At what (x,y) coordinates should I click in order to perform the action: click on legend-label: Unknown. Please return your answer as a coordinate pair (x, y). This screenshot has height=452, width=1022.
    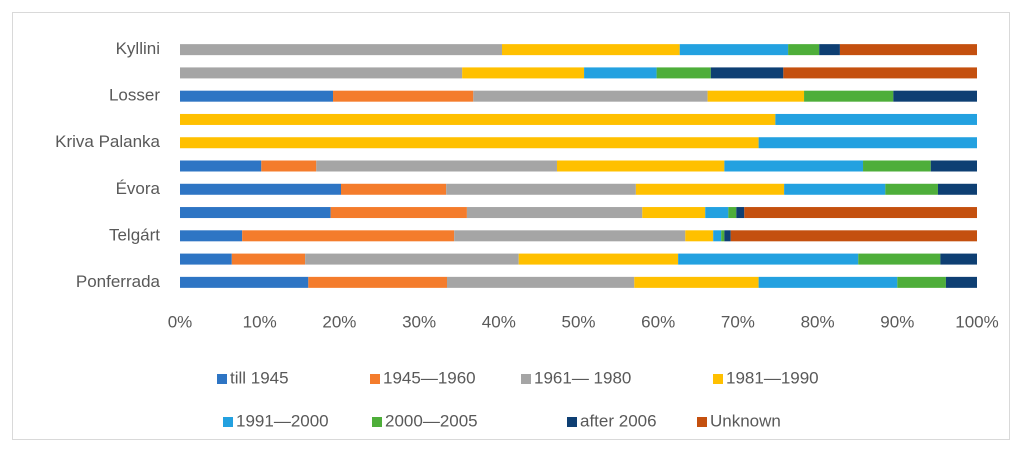
    Looking at the image, I should click on (745, 420).